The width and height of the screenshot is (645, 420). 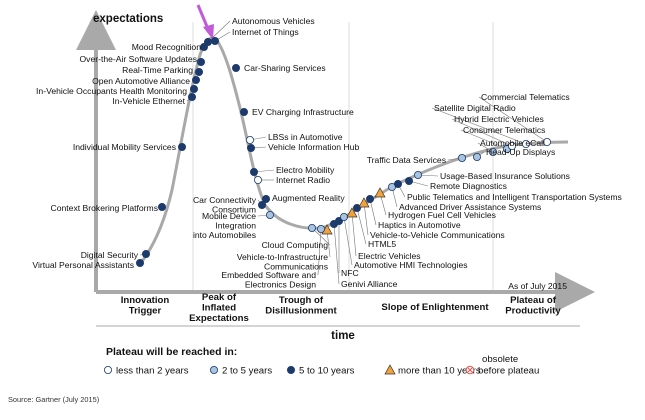 What do you see at coordinates (319, 252) in the screenshot?
I see `connector-embedded-software-and-electronics-design` at bounding box center [319, 252].